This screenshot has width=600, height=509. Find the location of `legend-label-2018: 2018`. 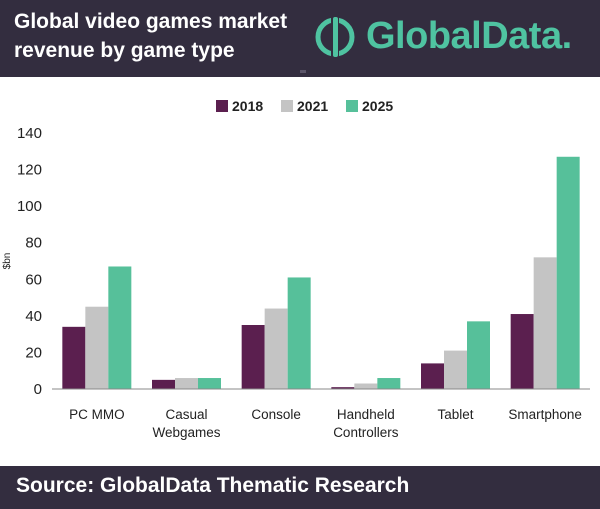

legend-label-2018: 2018 is located at coordinates (247, 106).